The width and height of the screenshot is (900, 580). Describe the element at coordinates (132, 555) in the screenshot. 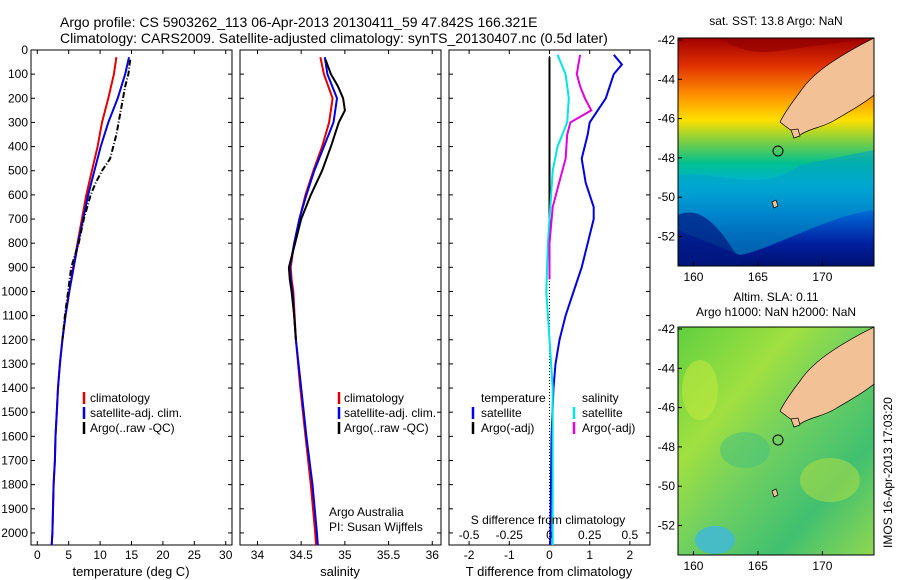

I see `x-tick-label: 15` at that location.